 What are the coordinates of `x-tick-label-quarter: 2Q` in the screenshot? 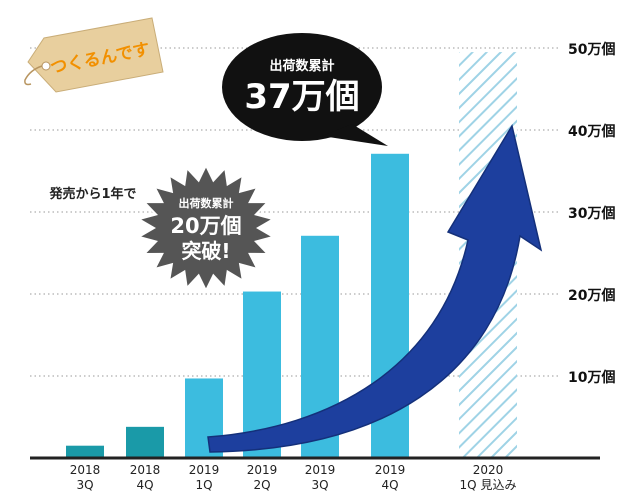 It's located at (261, 485).